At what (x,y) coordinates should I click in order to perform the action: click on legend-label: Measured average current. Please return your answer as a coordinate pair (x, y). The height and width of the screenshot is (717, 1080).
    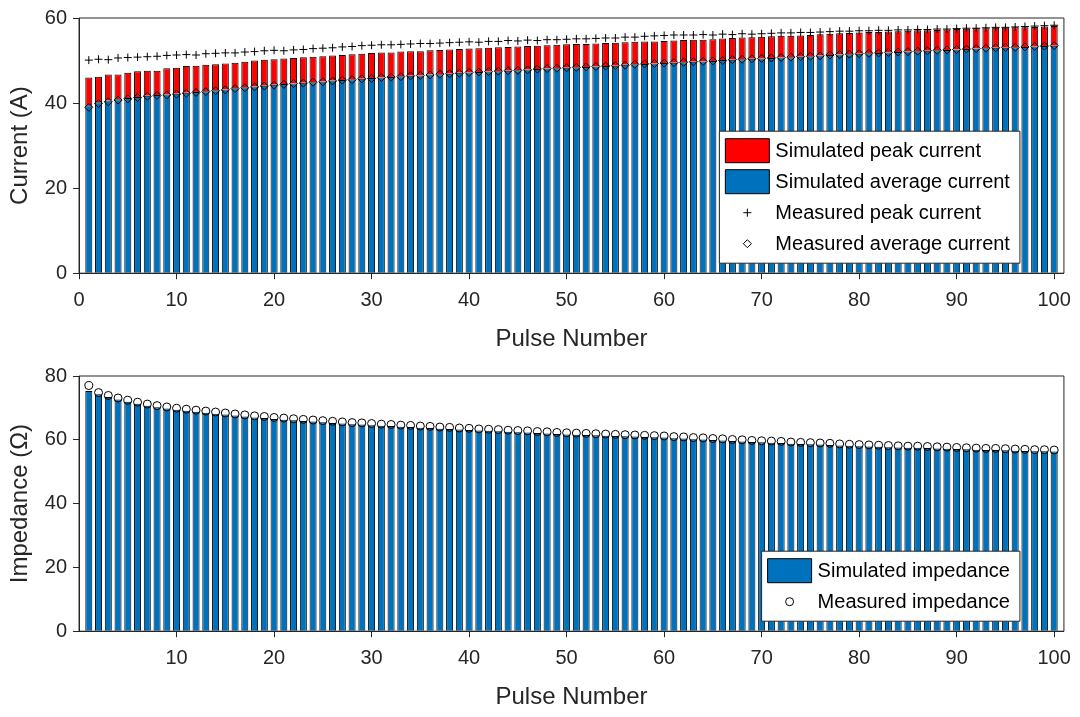
    Looking at the image, I should click on (893, 243).